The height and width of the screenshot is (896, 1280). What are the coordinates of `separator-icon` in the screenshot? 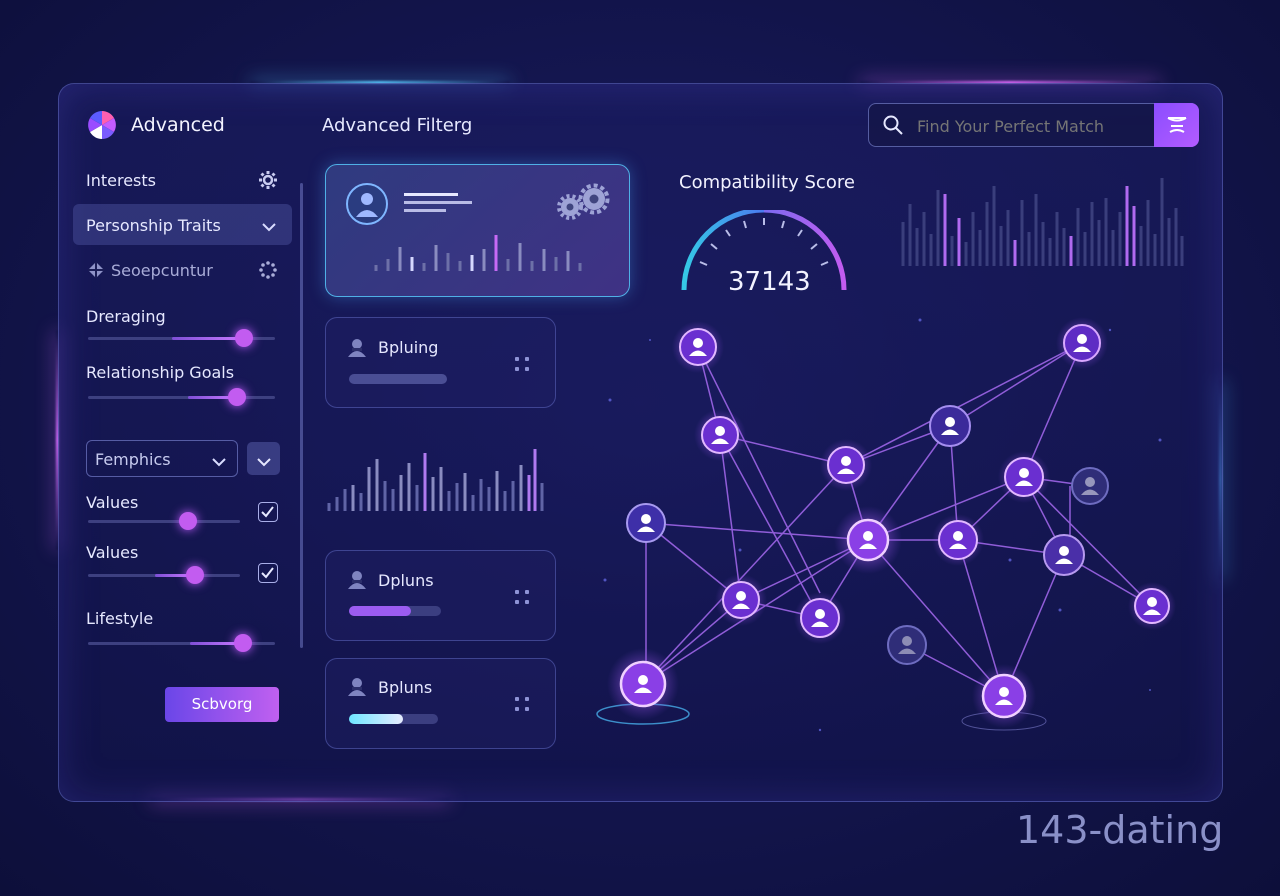 It's located at (96, 272).